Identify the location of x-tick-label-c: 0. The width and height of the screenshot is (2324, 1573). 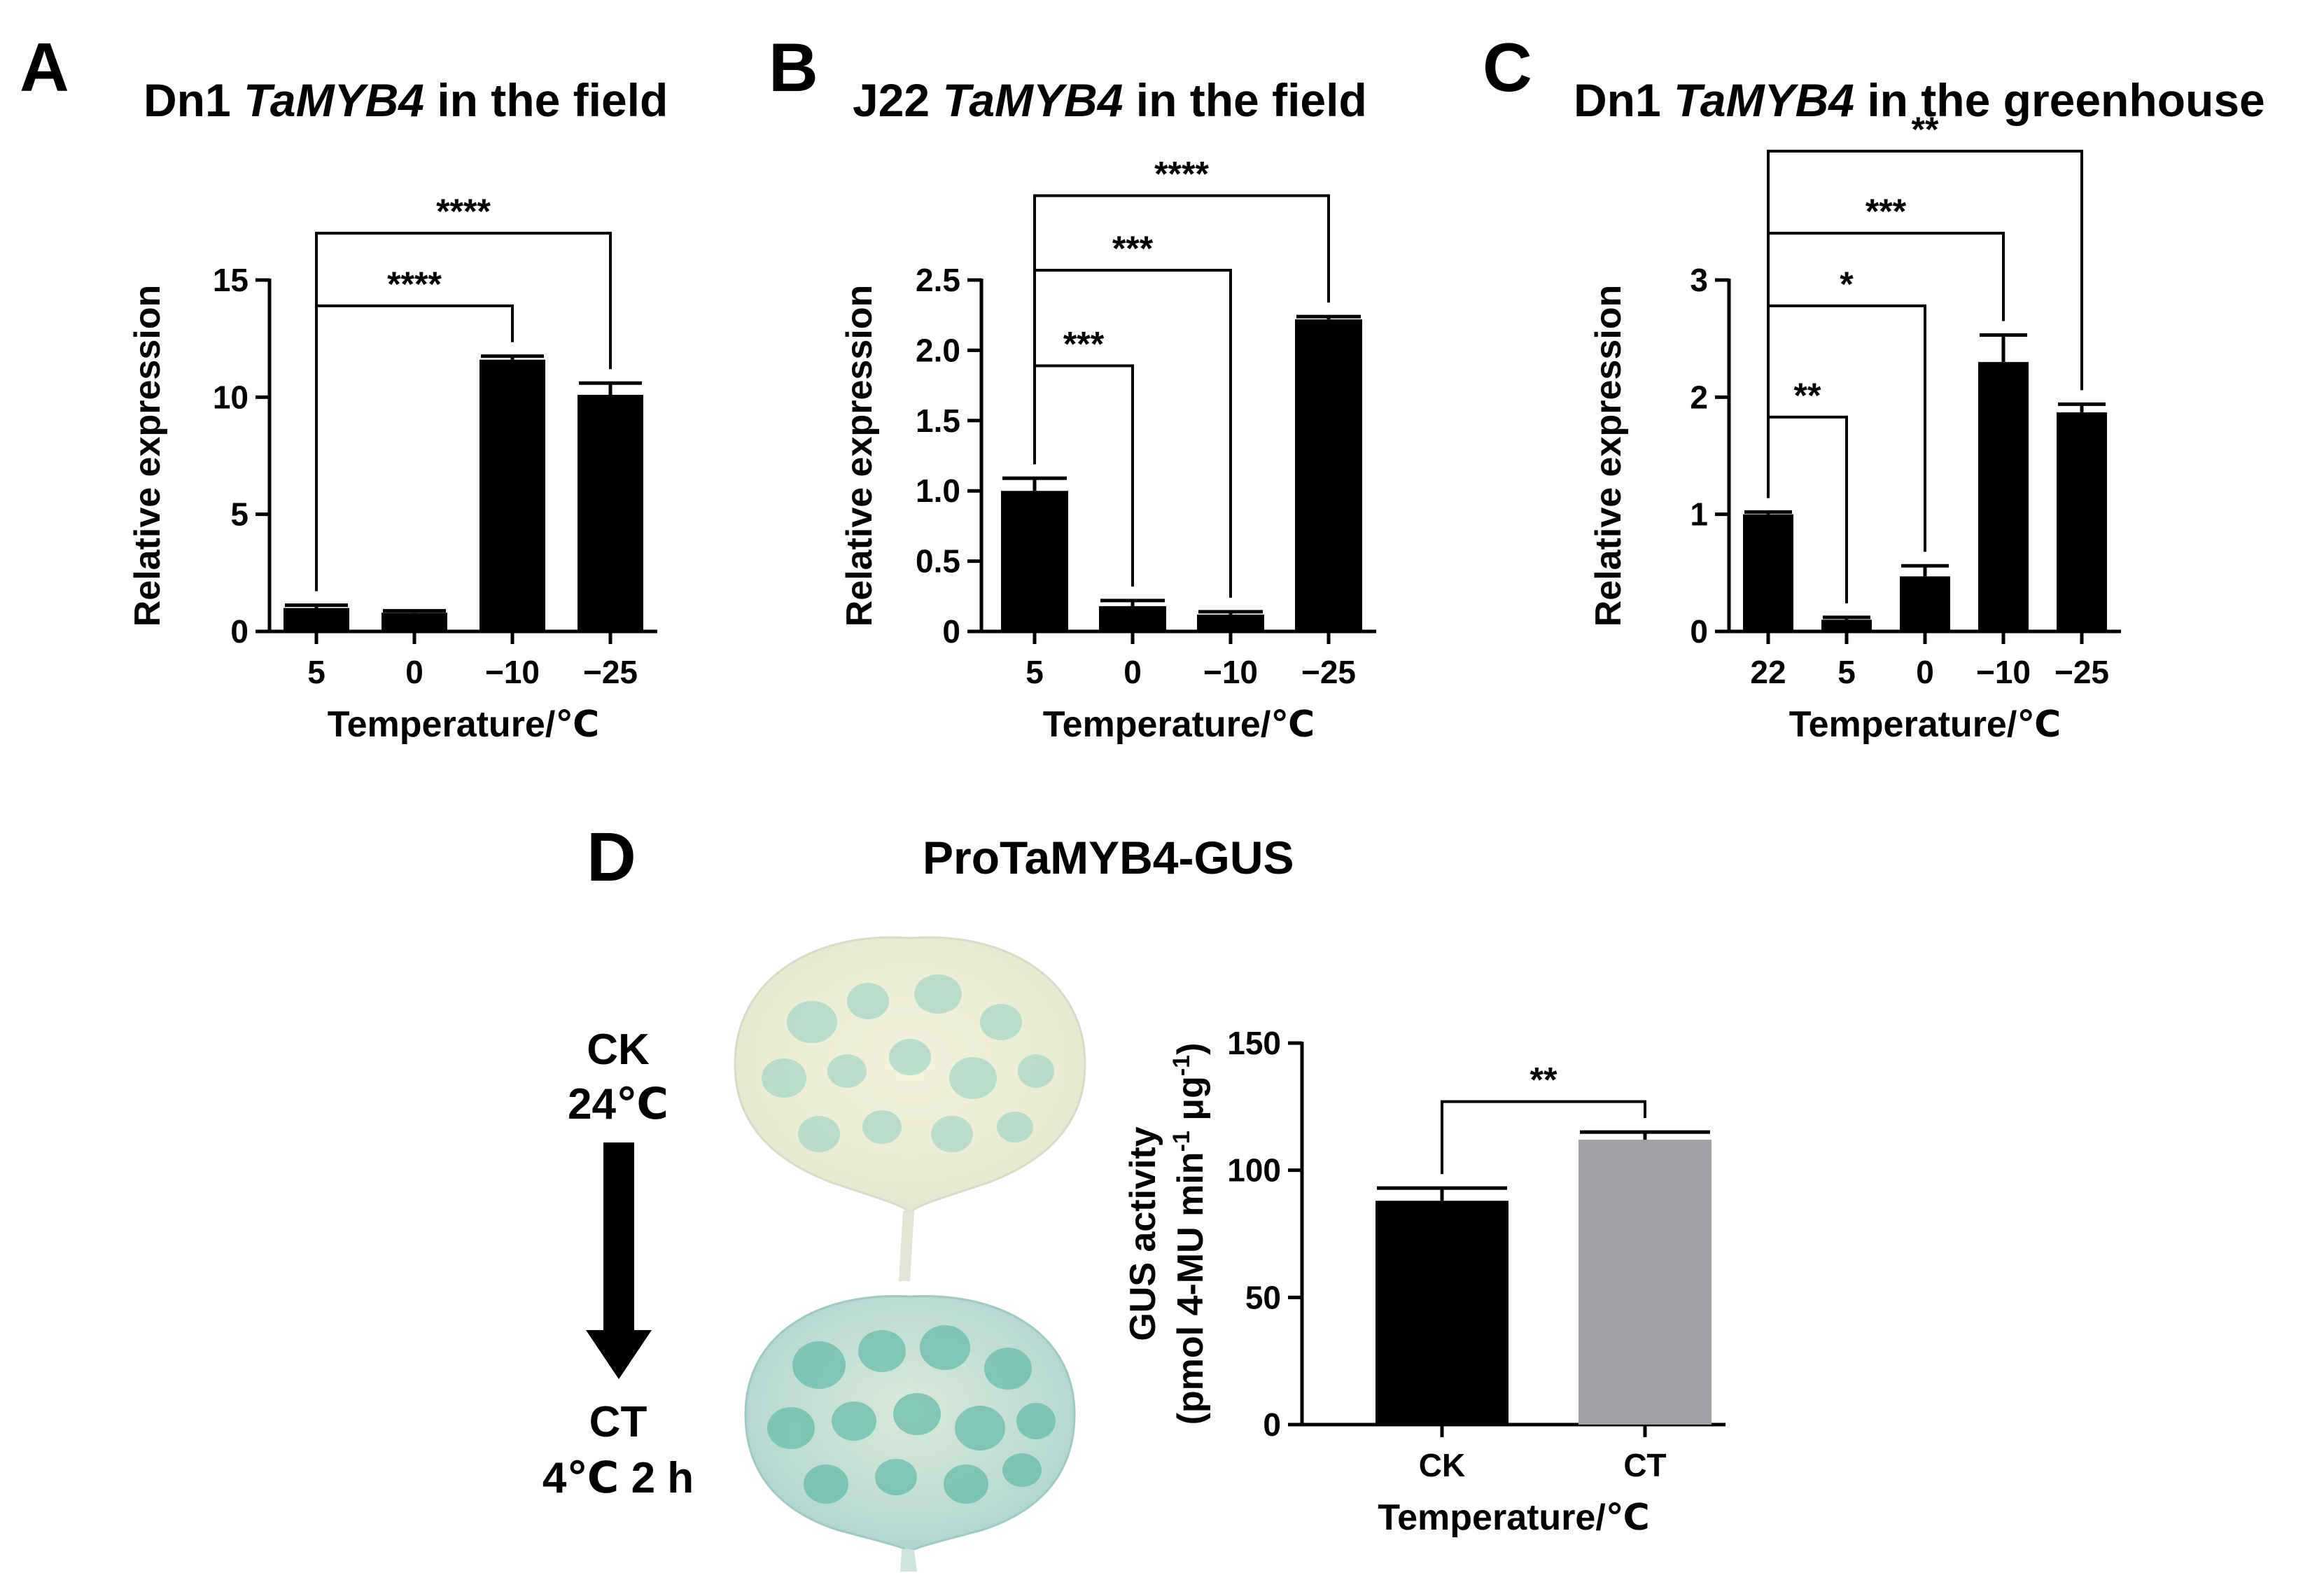
(1925, 672).